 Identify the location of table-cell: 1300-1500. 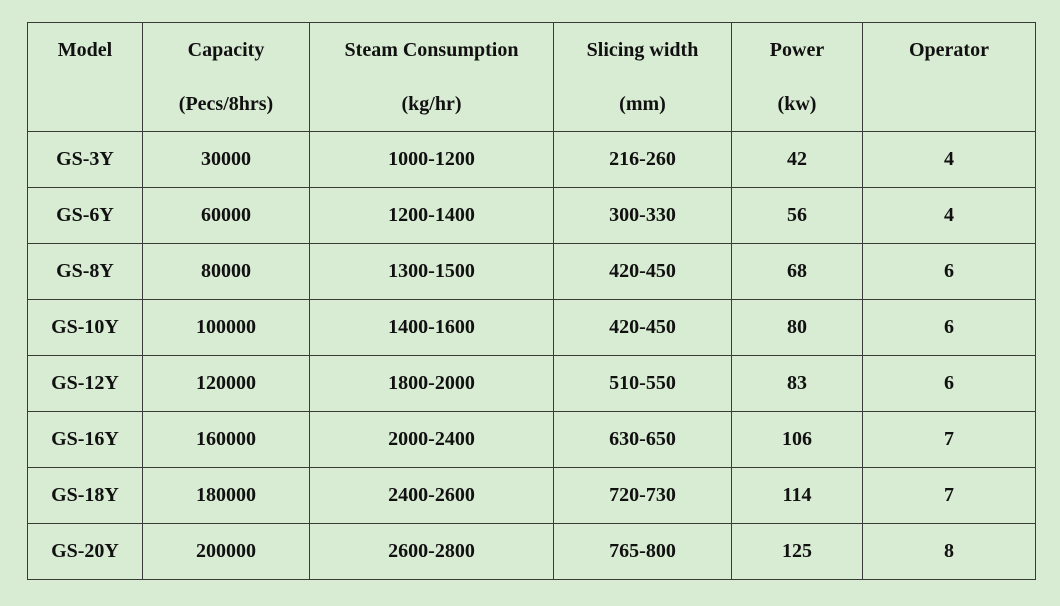
(431, 271).